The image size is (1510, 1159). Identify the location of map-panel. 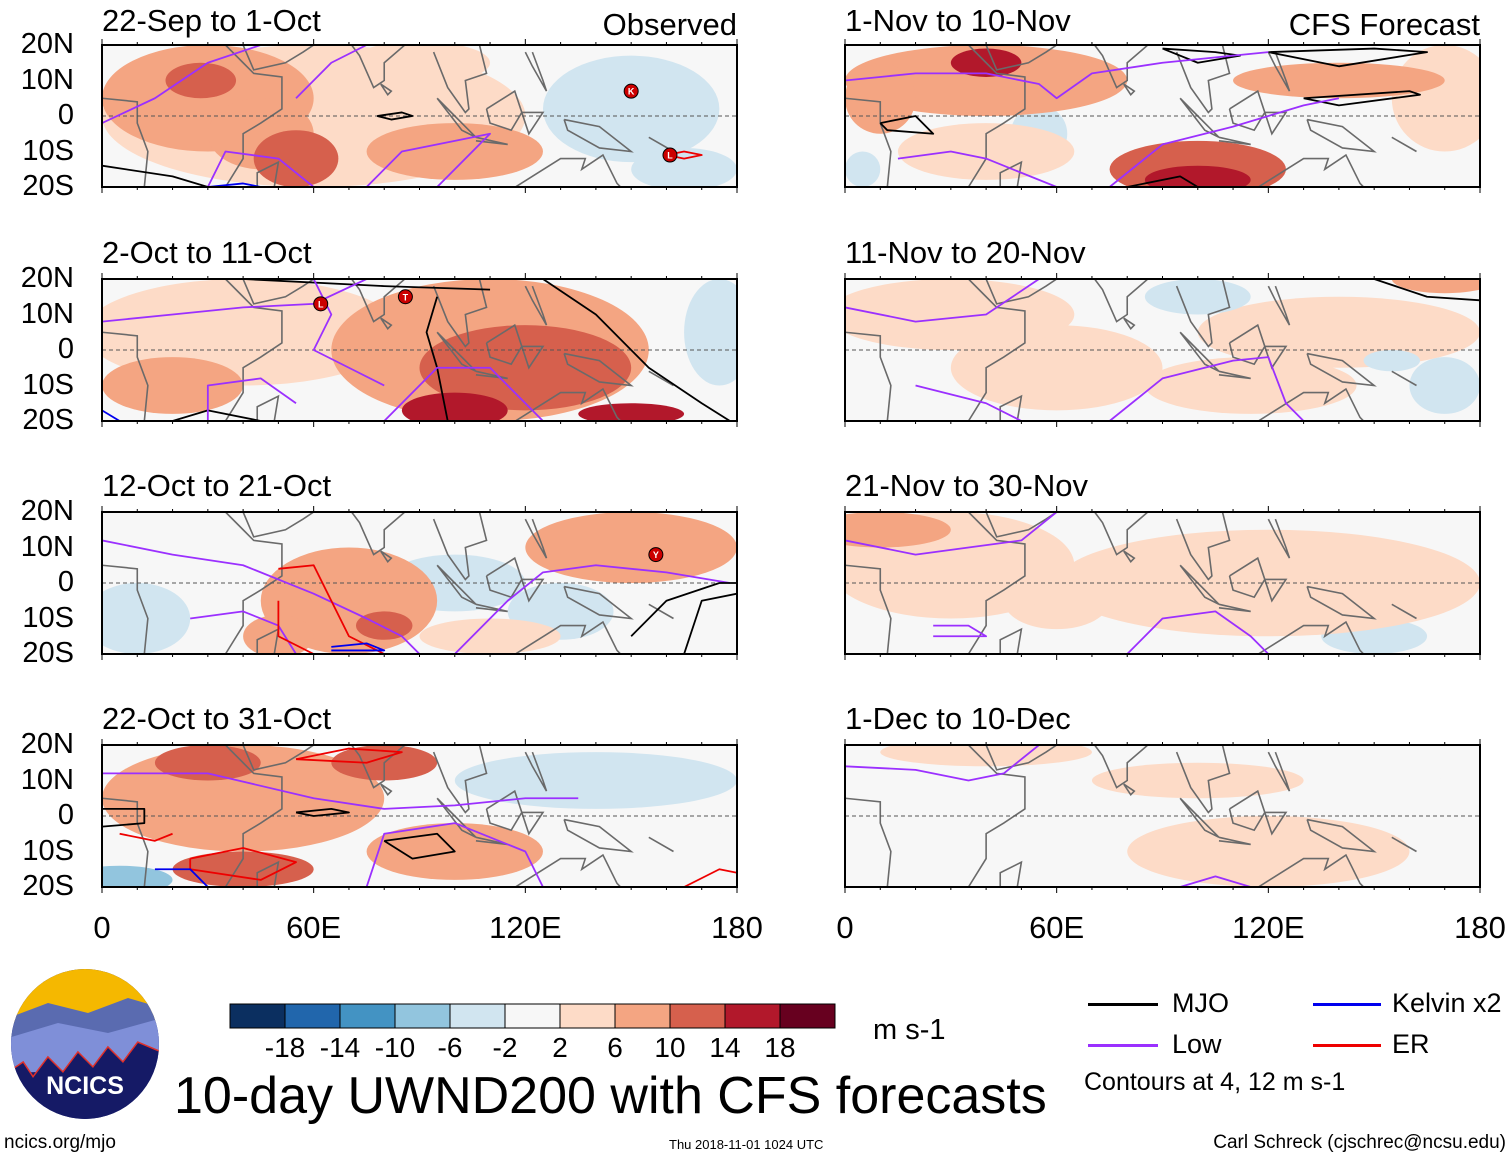
(1162, 816).